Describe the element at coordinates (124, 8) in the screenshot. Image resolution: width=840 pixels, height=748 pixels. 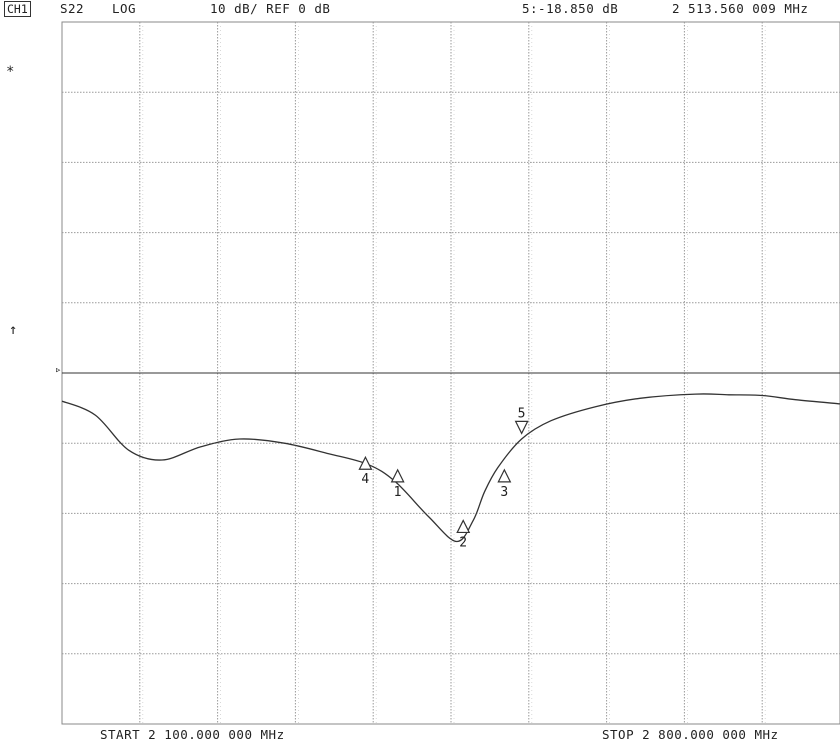
I see `format-label: LOG` at that location.